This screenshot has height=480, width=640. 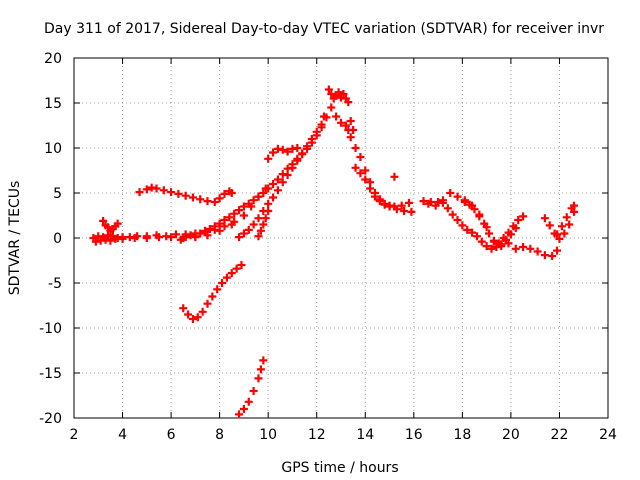 I want to click on x-tick-label: 6, so click(x=171, y=435).